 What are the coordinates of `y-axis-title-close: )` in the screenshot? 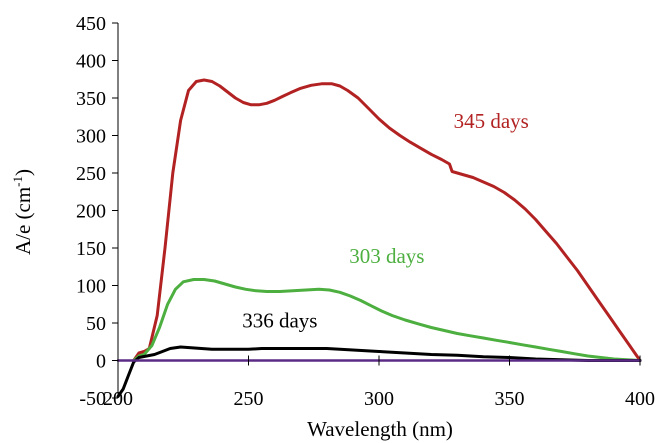 It's located at (23, 172).